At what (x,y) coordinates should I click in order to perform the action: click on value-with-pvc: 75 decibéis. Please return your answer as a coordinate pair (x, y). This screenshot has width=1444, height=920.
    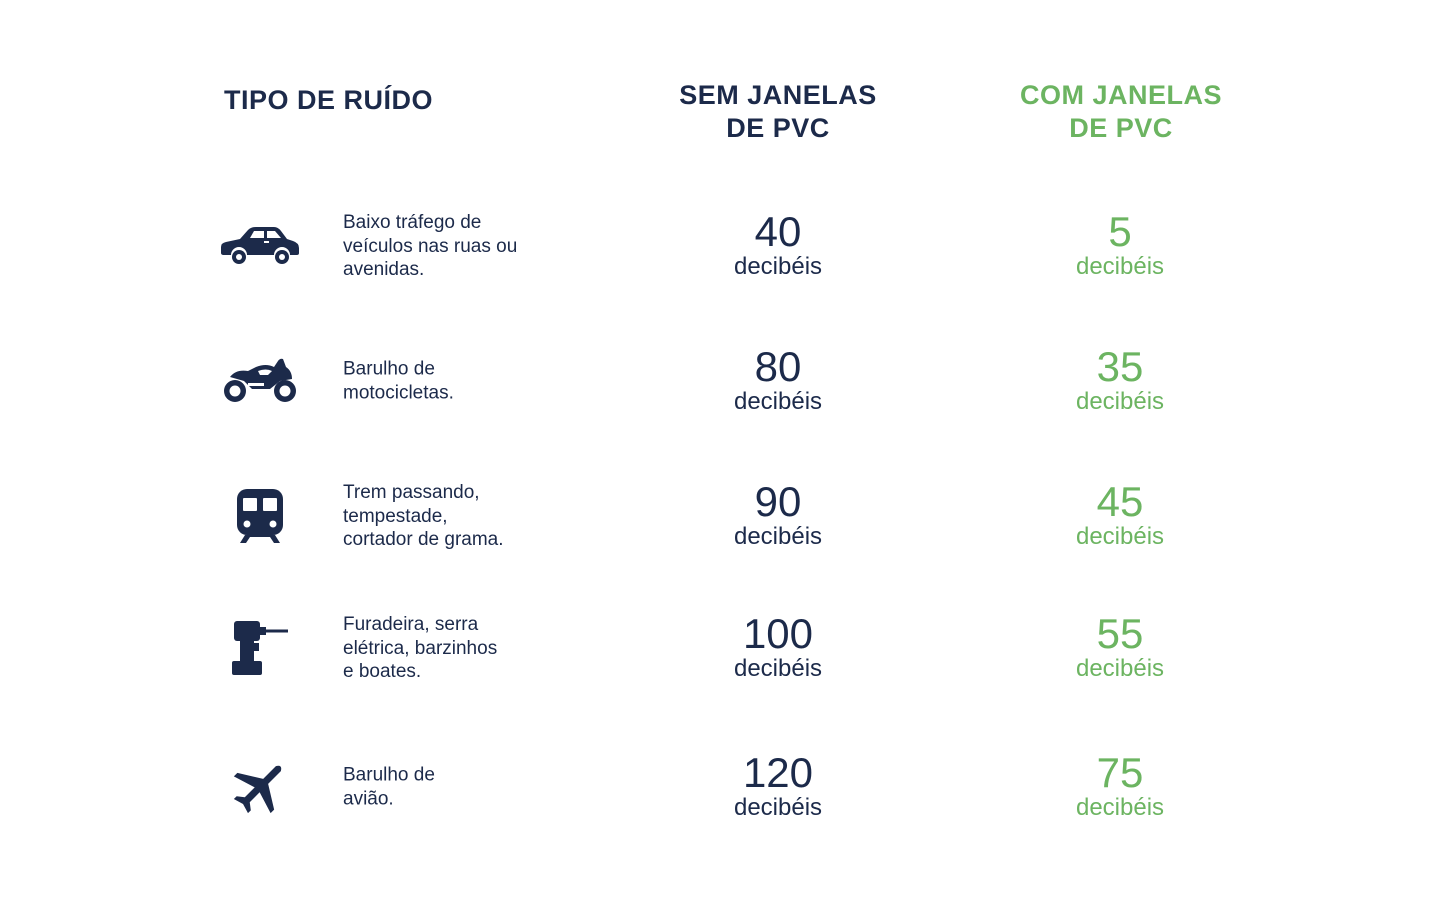
    Looking at the image, I should click on (1120, 787).